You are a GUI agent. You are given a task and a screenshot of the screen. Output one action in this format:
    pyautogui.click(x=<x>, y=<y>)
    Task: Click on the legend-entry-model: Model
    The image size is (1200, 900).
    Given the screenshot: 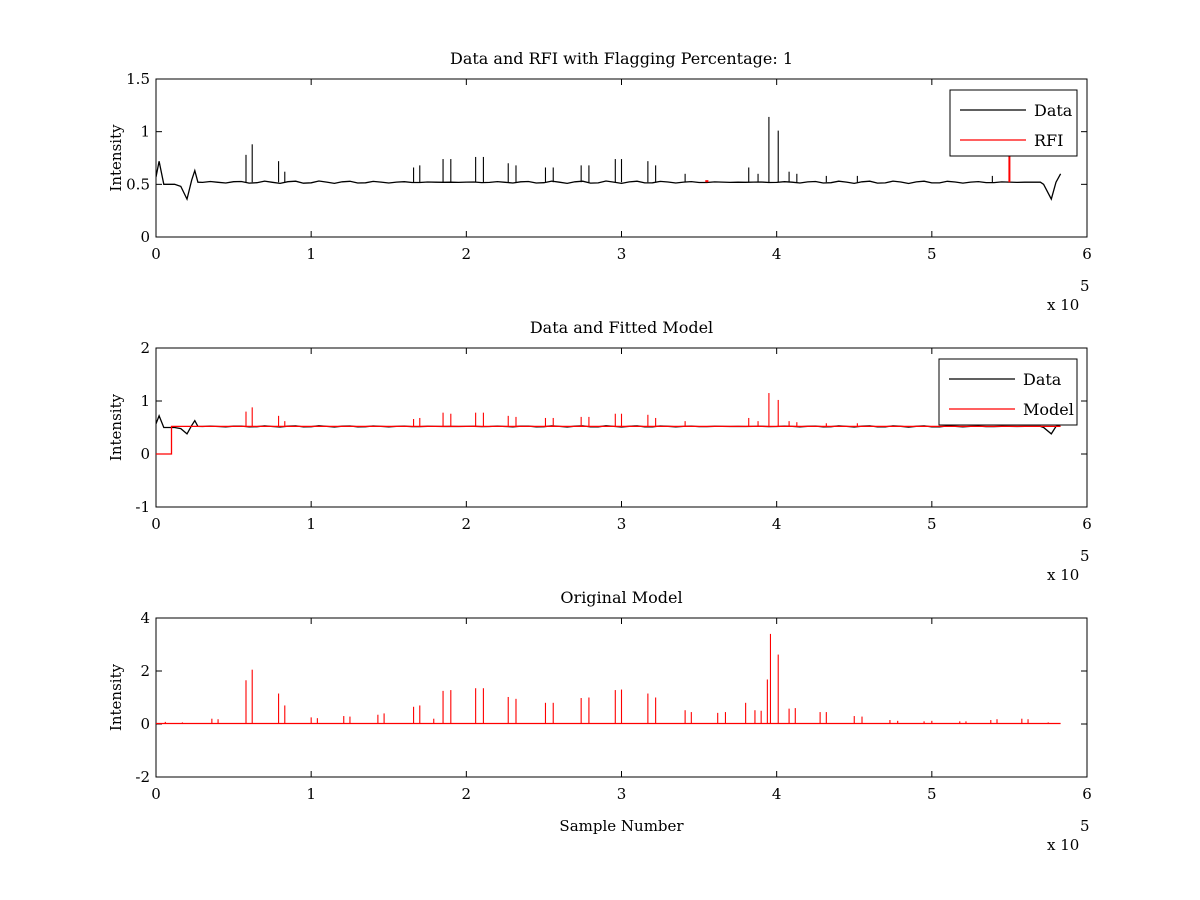 What is the action you would take?
    pyautogui.click(x=1048, y=409)
    